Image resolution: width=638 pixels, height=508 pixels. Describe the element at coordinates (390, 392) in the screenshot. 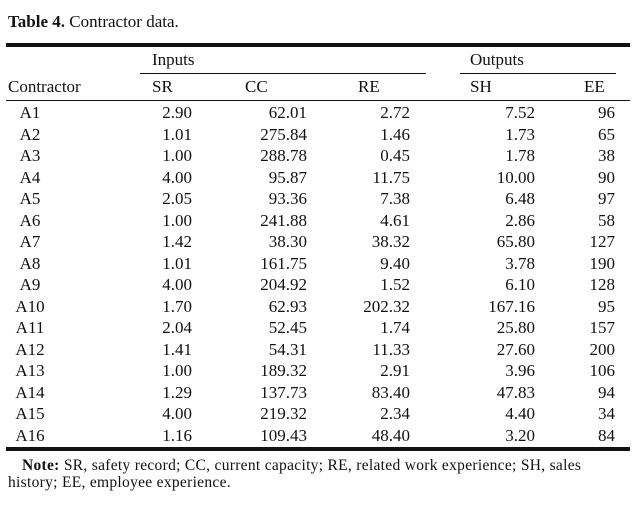

I see `cell-re: 83.40` at that location.